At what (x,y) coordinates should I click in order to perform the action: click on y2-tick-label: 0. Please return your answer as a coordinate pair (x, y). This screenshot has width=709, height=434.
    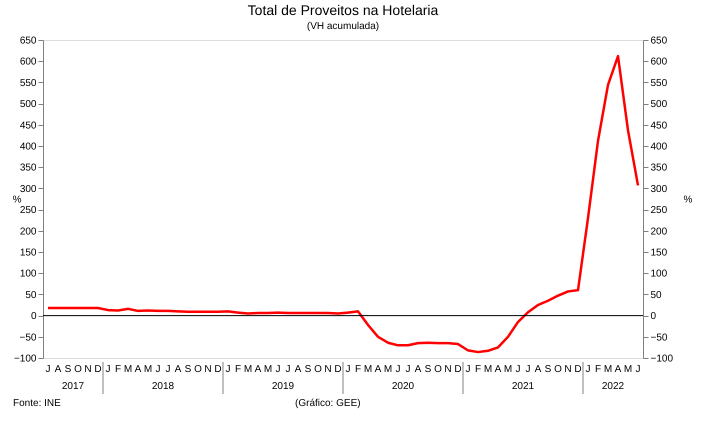
    Looking at the image, I should click on (653, 316).